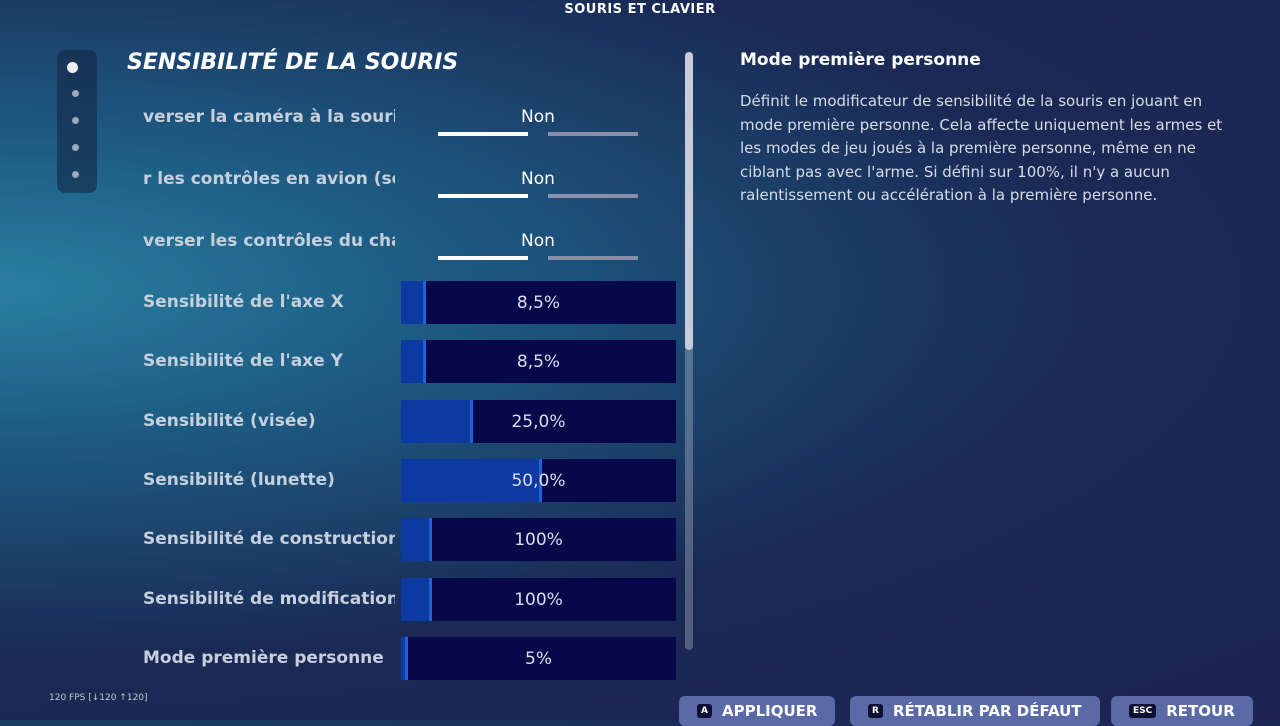  I want to click on footer-button: R RÉTABLIR PAR DÉFAUT, so click(975, 711).